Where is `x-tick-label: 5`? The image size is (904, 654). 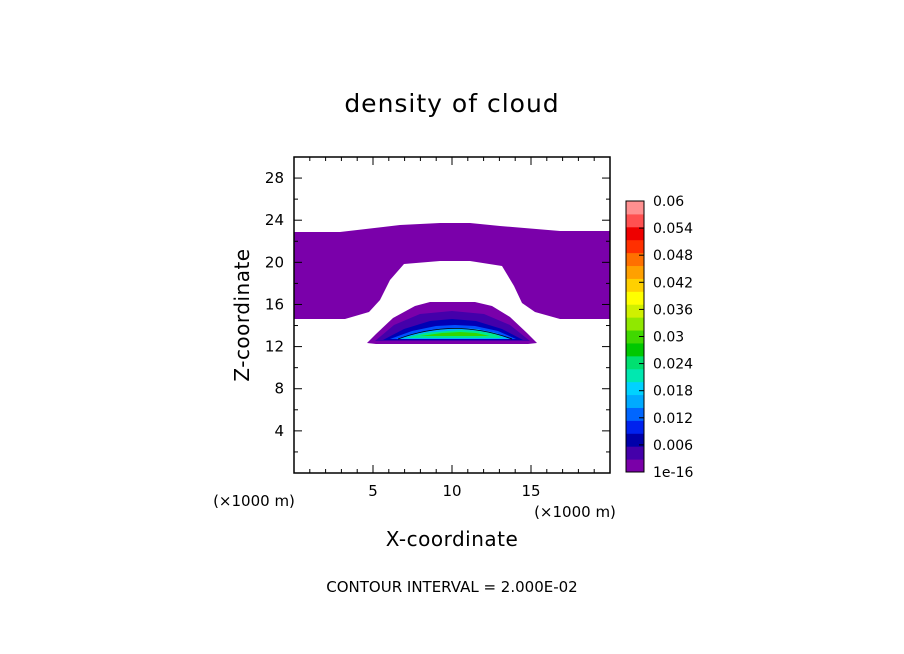
x-tick-label: 5 is located at coordinates (373, 491).